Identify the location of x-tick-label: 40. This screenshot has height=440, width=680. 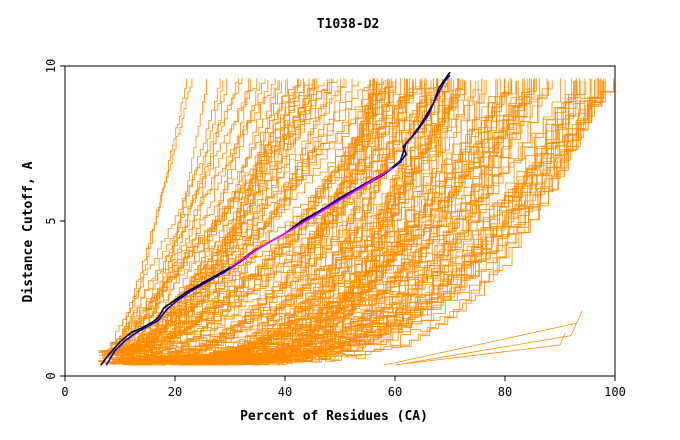
(285, 392).